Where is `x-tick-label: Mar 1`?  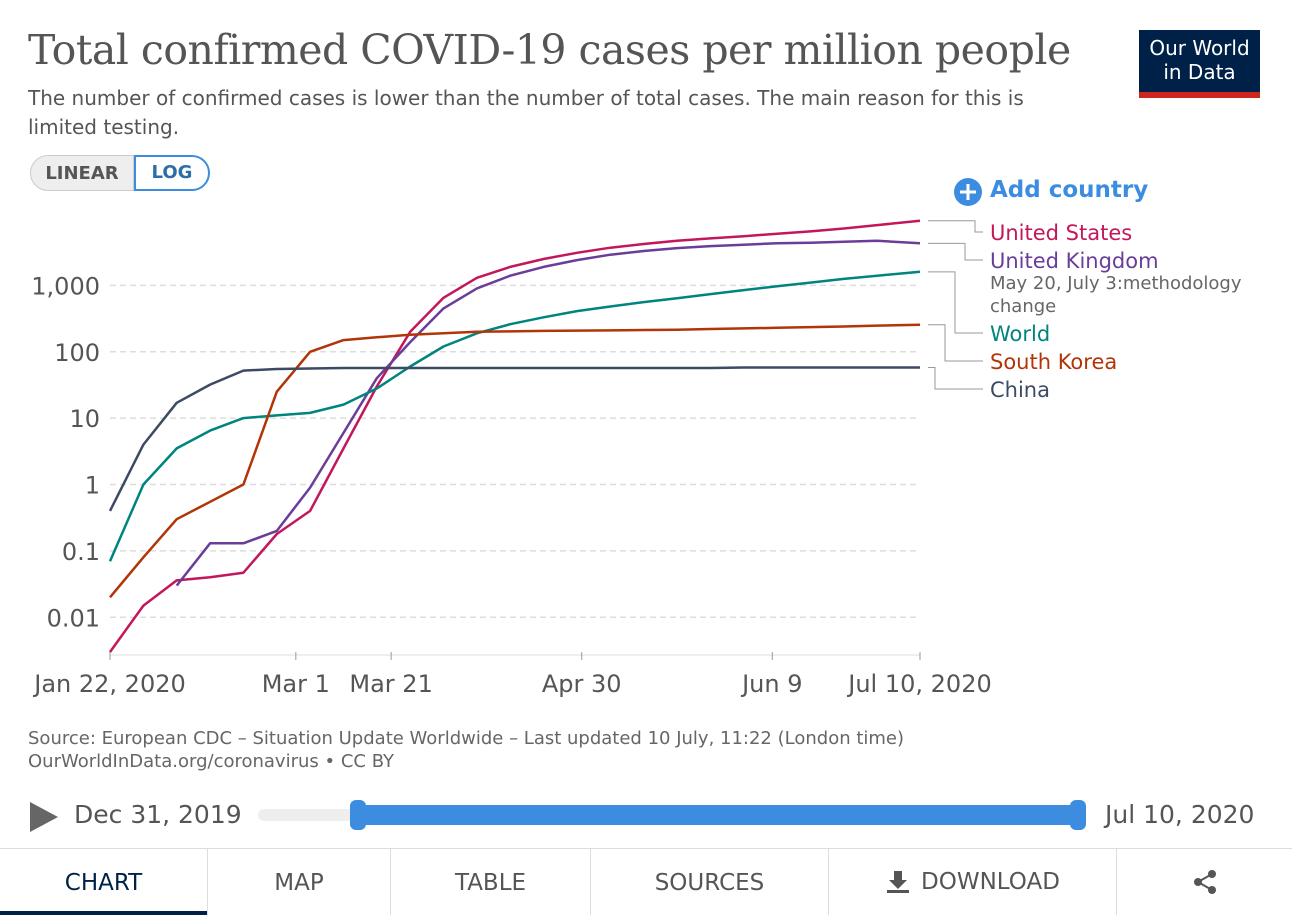
x-tick-label: Mar 1 is located at coordinates (296, 684).